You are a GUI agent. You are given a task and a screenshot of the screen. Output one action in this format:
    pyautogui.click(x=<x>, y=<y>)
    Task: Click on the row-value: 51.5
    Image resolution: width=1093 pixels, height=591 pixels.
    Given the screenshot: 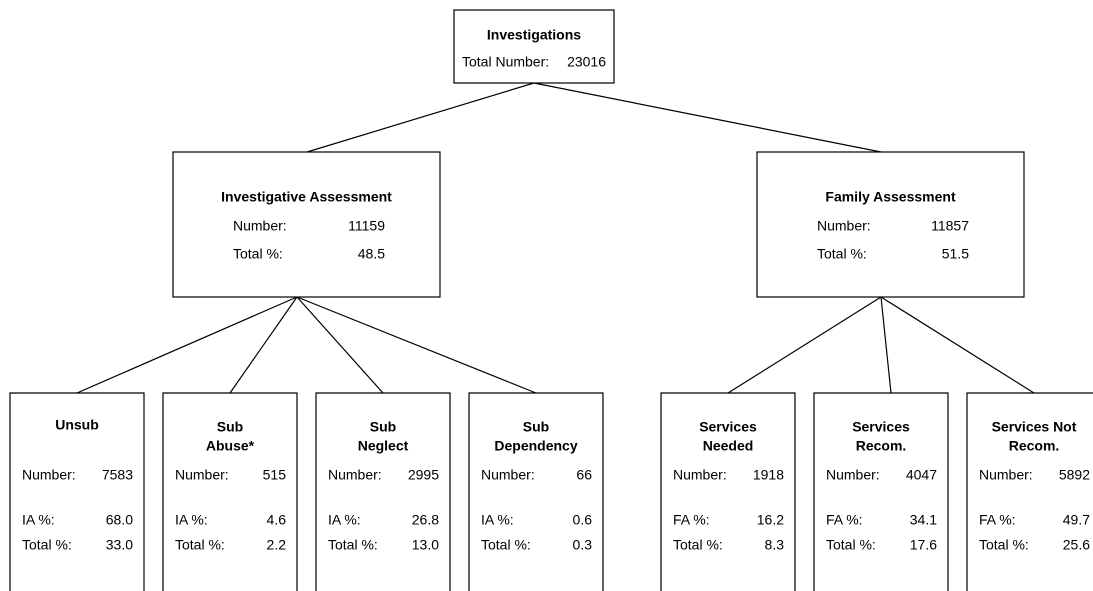 What is the action you would take?
    pyautogui.click(x=955, y=254)
    